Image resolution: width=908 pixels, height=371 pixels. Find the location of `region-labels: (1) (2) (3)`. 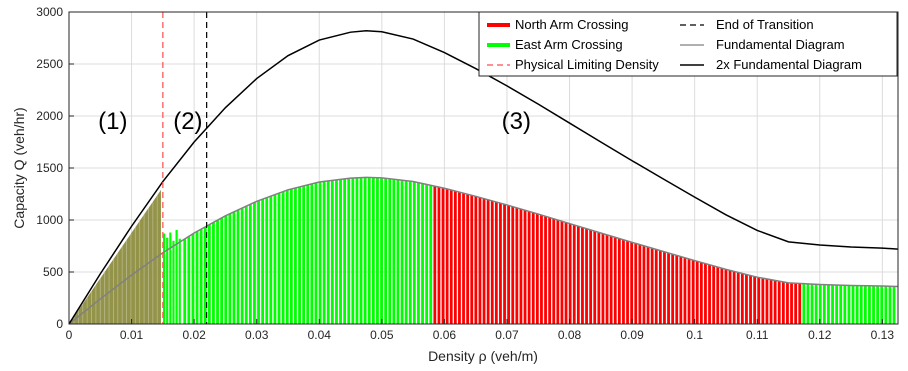

region-labels: (1) (2) (3) is located at coordinates (314, 121).